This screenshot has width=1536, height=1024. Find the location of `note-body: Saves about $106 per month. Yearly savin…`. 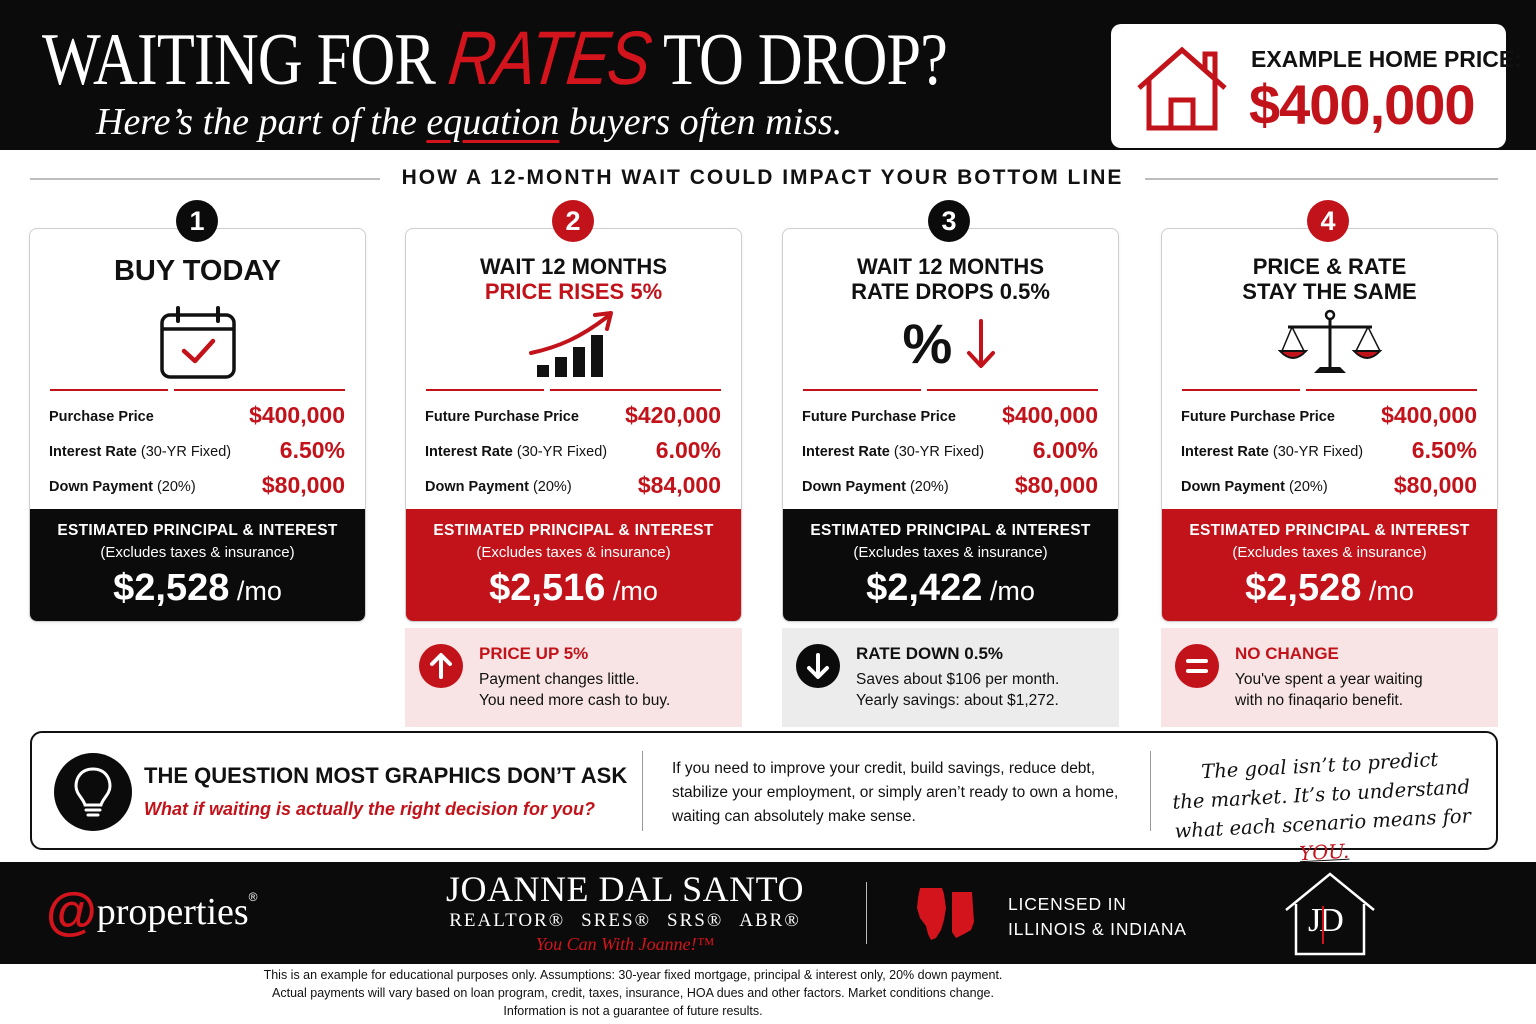

note-body: Saves about $106 per month. Yearly savin… is located at coordinates (957, 690).